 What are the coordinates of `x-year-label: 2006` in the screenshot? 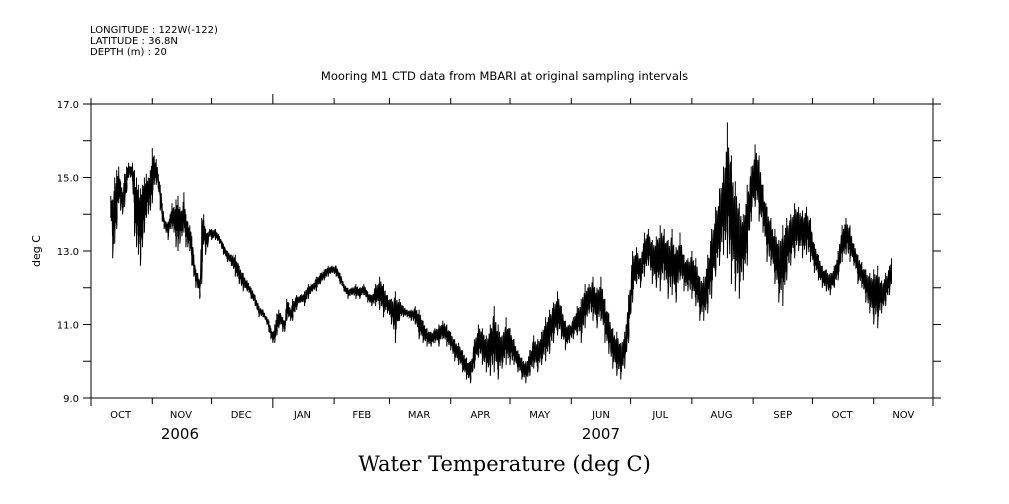 It's located at (180, 434).